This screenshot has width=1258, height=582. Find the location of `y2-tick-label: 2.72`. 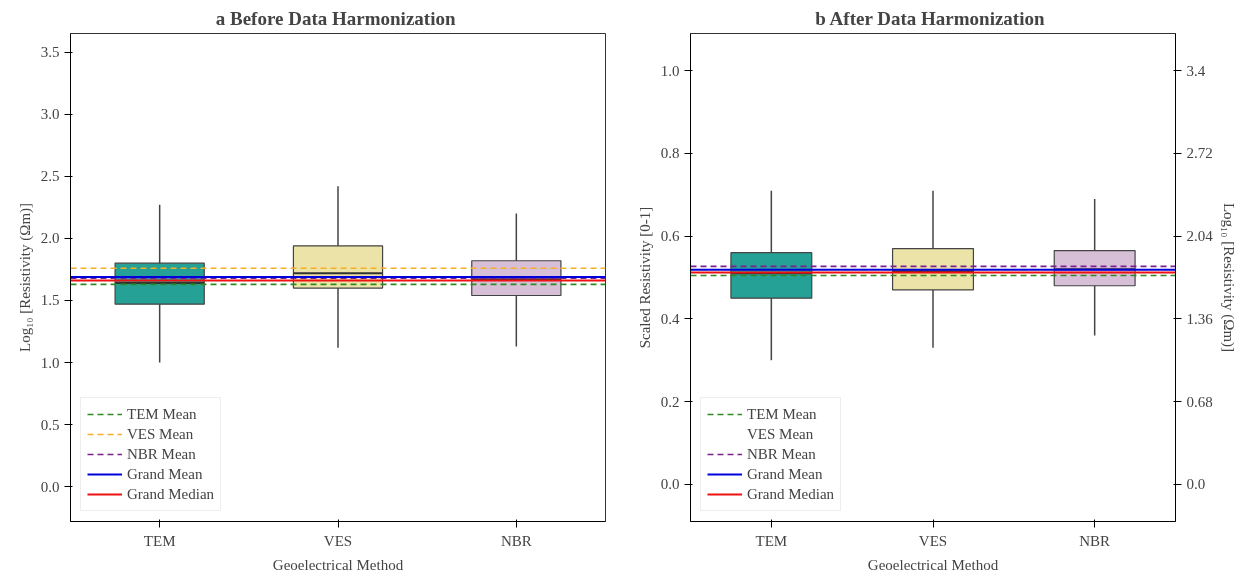

y2-tick-label: 2.72 is located at coordinates (1199, 153).